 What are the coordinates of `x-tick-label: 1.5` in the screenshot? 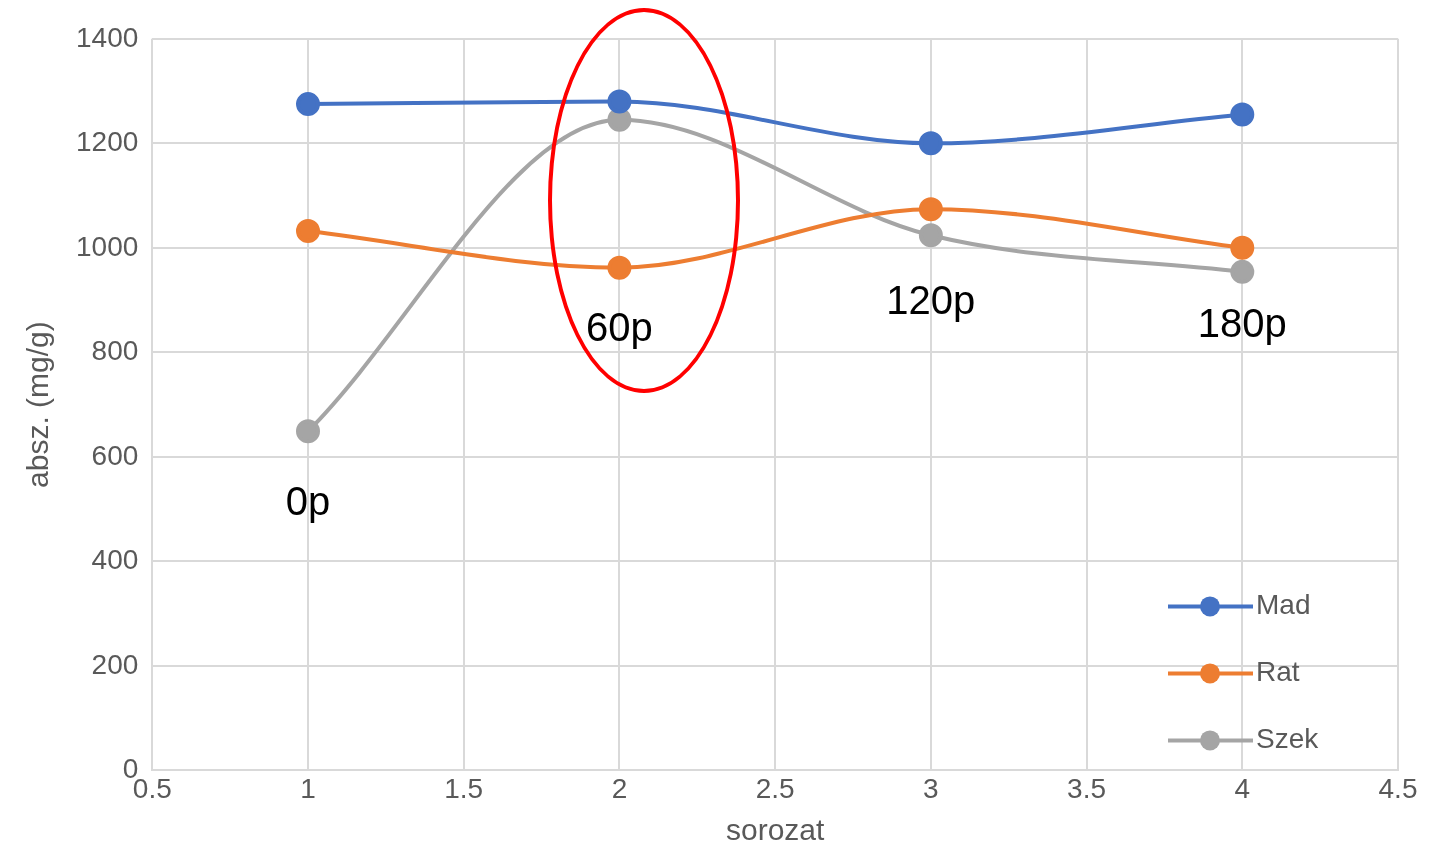 It's located at (464, 788).